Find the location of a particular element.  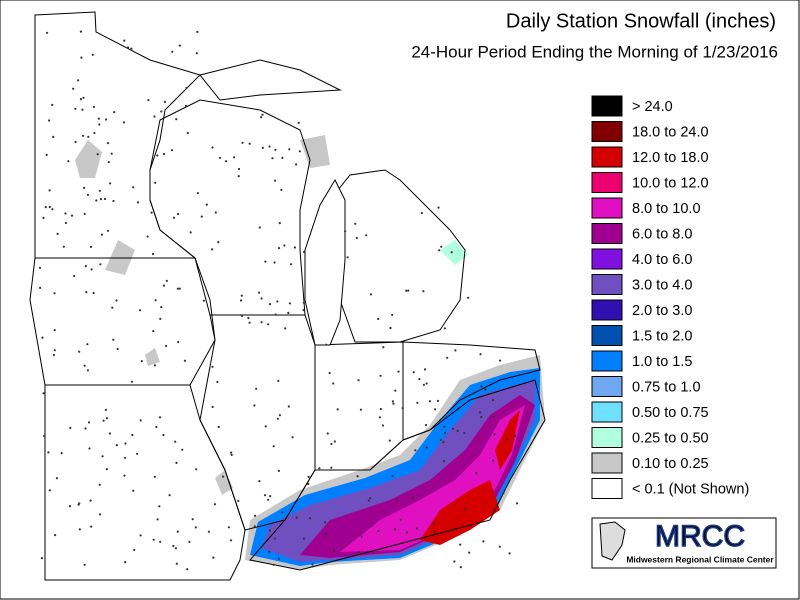

legend-label: 0.50 to 0.75 is located at coordinates (670, 413).